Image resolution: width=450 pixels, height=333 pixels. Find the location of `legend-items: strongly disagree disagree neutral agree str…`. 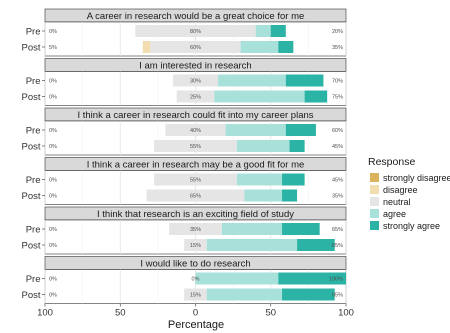

legend-items: strongly disagree disagree neutral agree str… is located at coordinates (410, 202).